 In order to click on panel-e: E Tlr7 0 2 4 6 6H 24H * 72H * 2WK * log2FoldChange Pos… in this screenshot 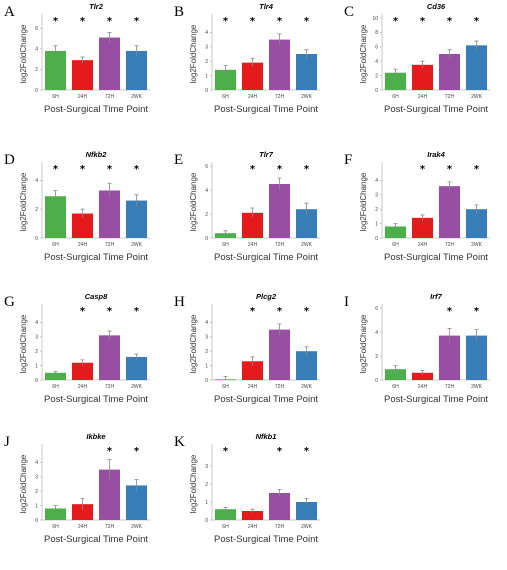, I will do `click(247, 206)`.